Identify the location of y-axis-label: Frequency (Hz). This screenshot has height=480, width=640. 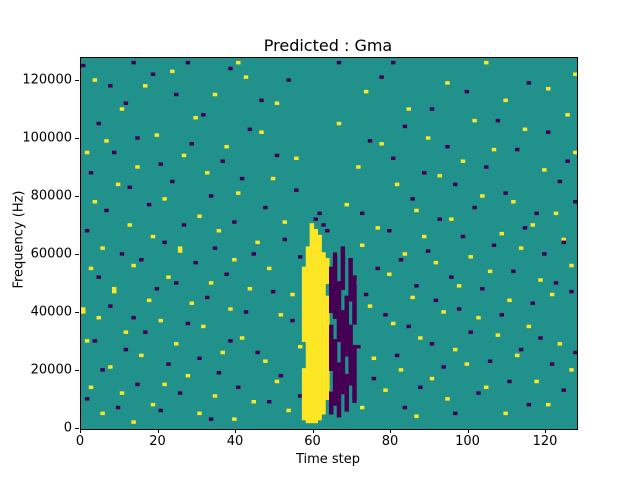
(19, 239).